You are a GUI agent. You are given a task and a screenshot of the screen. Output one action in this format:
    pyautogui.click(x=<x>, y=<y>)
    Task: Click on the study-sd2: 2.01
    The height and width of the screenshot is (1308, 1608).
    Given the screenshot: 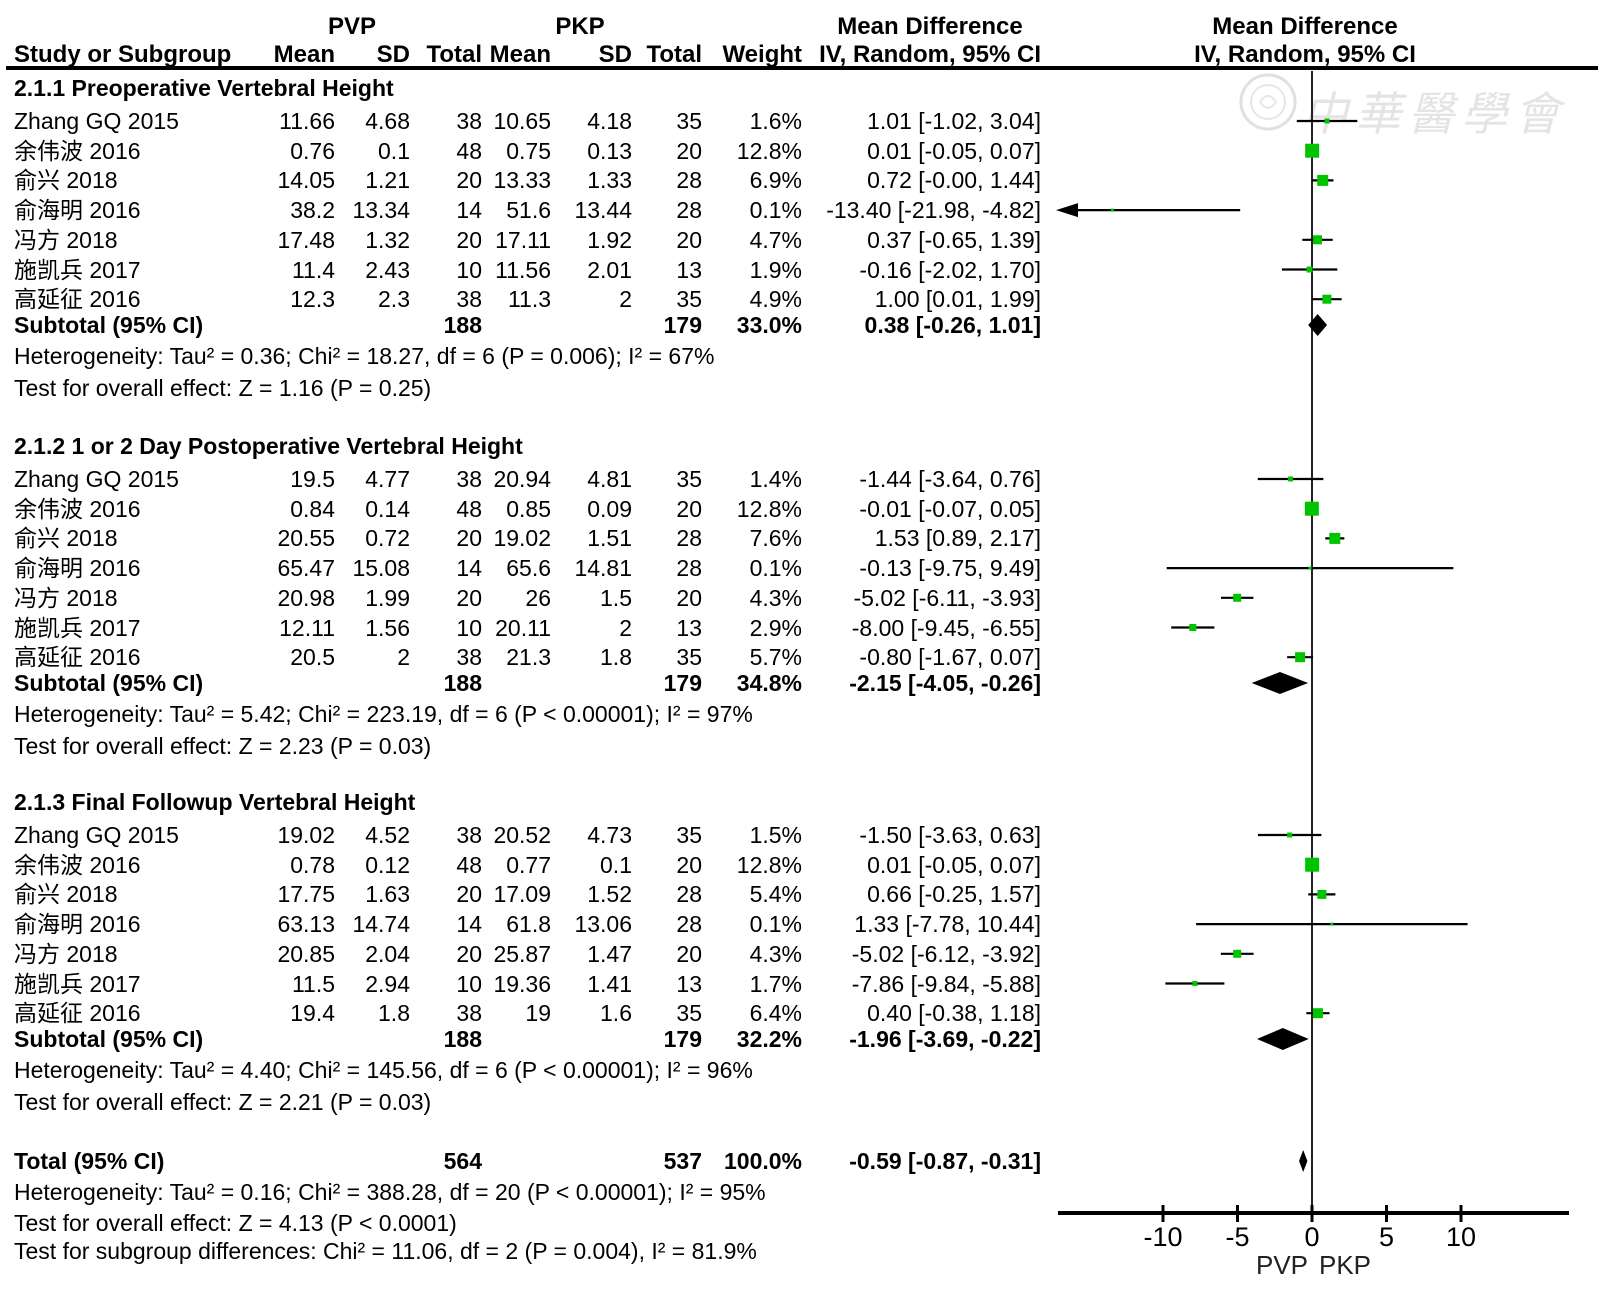 What is the action you would take?
    pyautogui.click(x=609, y=269)
    